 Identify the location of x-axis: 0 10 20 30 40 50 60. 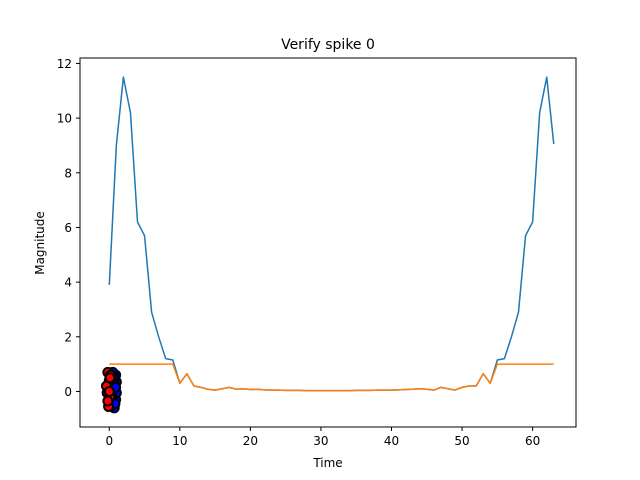
(322, 437).